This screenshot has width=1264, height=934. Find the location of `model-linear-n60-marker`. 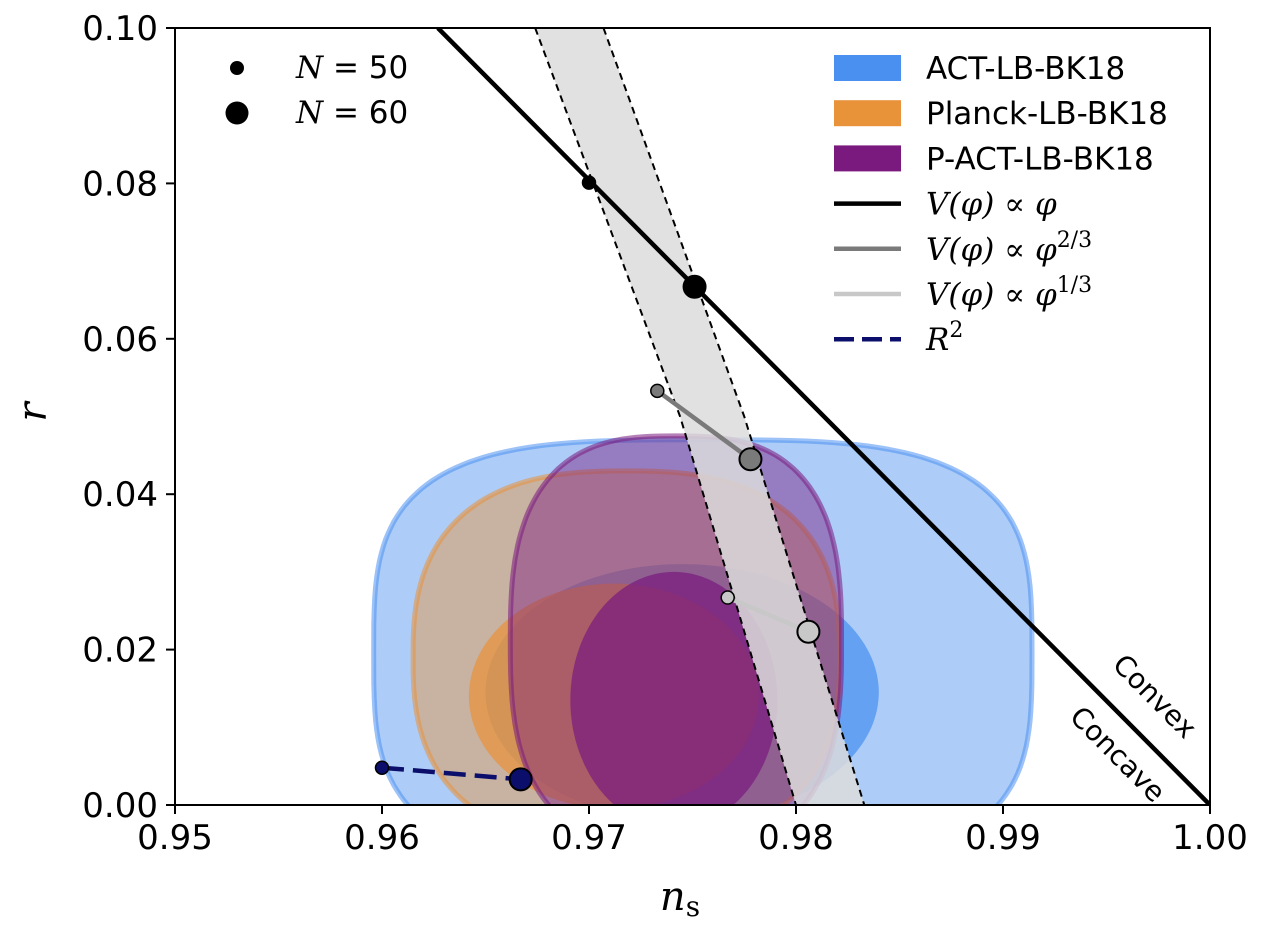

model-linear-n60-marker is located at coordinates (694, 286).